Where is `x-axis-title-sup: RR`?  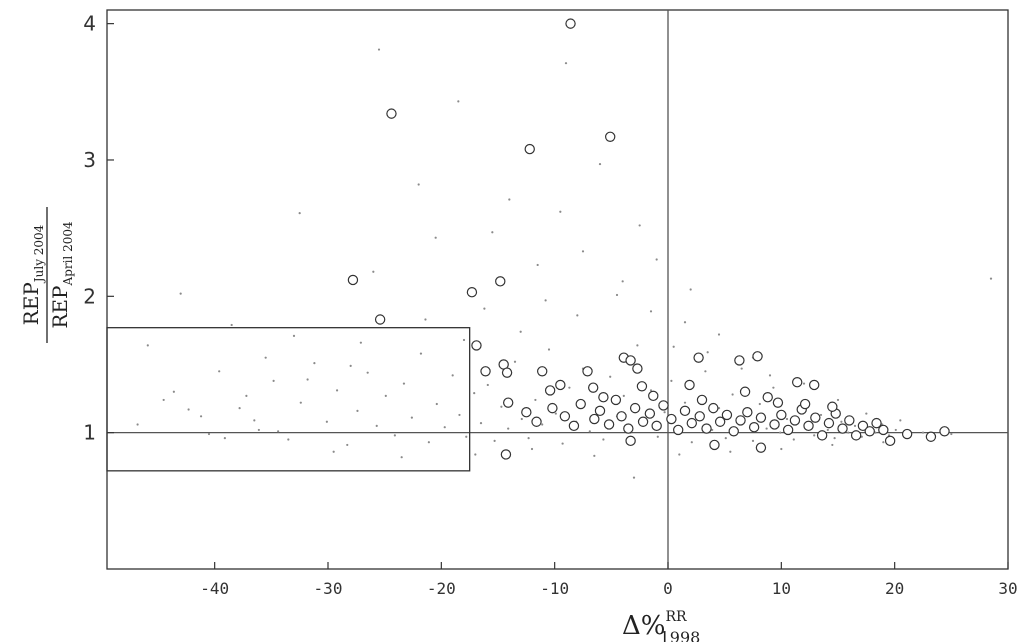
x-axis-title-sup: RR is located at coordinates (676, 617).